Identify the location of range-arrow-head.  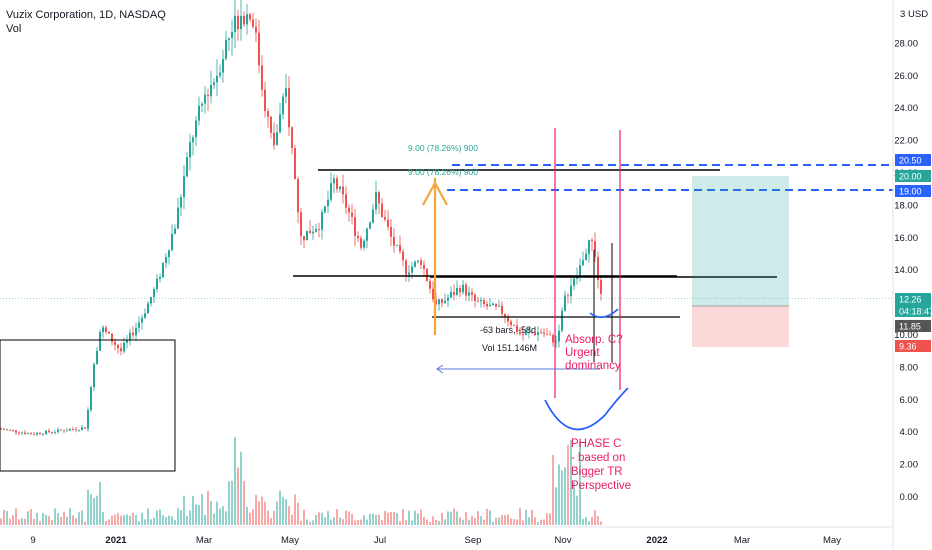
(440, 369).